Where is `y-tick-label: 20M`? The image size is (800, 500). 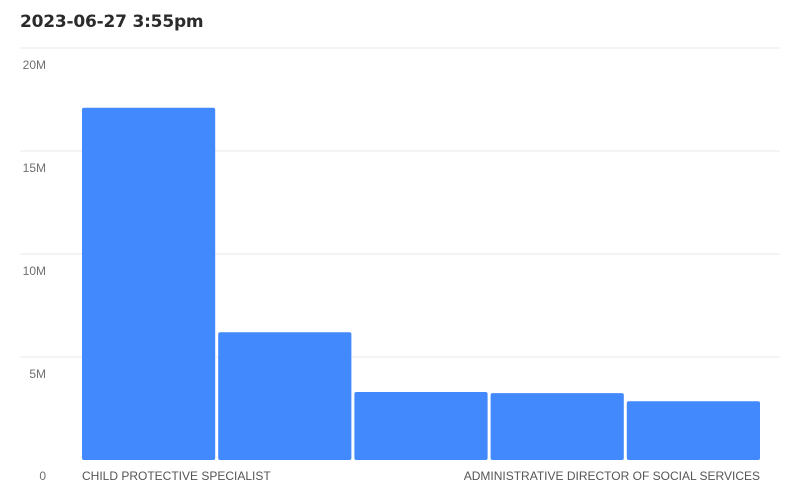
y-tick-label: 20M is located at coordinates (34, 65).